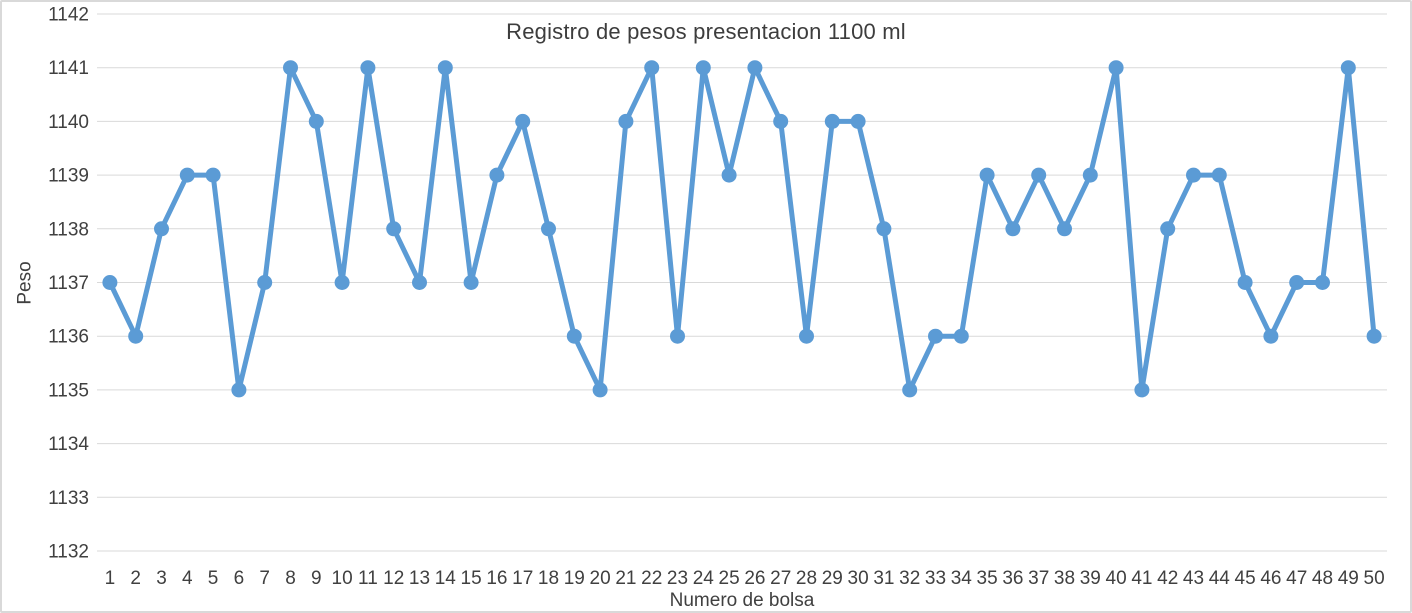 The width and height of the screenshot is (1412, 613). Describe the element at coordinates (1167, 578) in the screenshot. I see `x-tick-label: 42` at that location.